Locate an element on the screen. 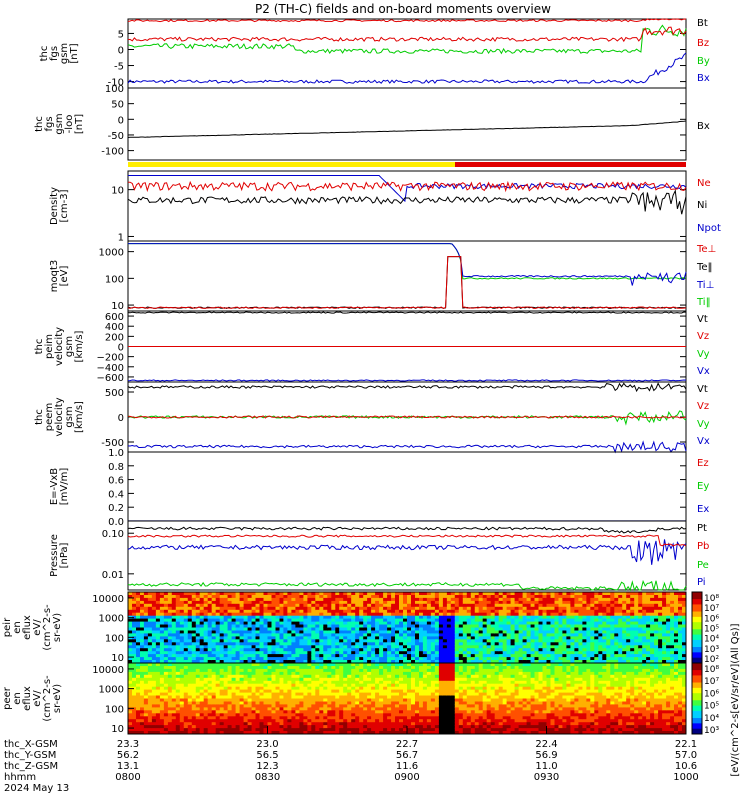  y-axis-label-line: fgs is located at coordinates (49, 123).